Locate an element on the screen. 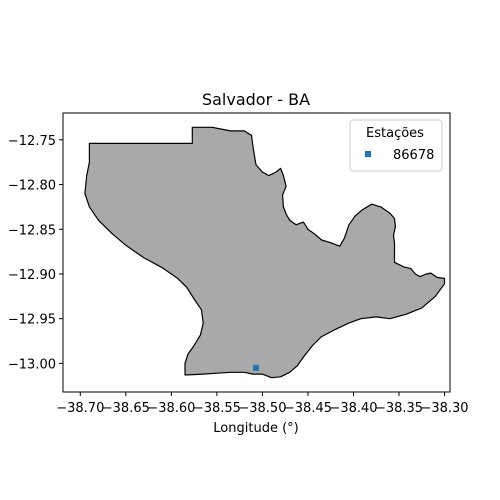  legend: Estações 86678 is located at coordinates (396, 145).